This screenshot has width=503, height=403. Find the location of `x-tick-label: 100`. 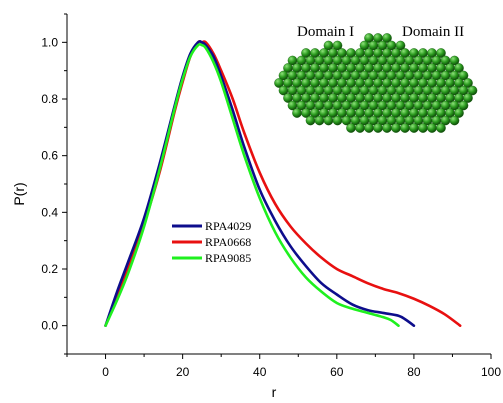

x-tick-label: 100 is located at coordinates (491, 372).